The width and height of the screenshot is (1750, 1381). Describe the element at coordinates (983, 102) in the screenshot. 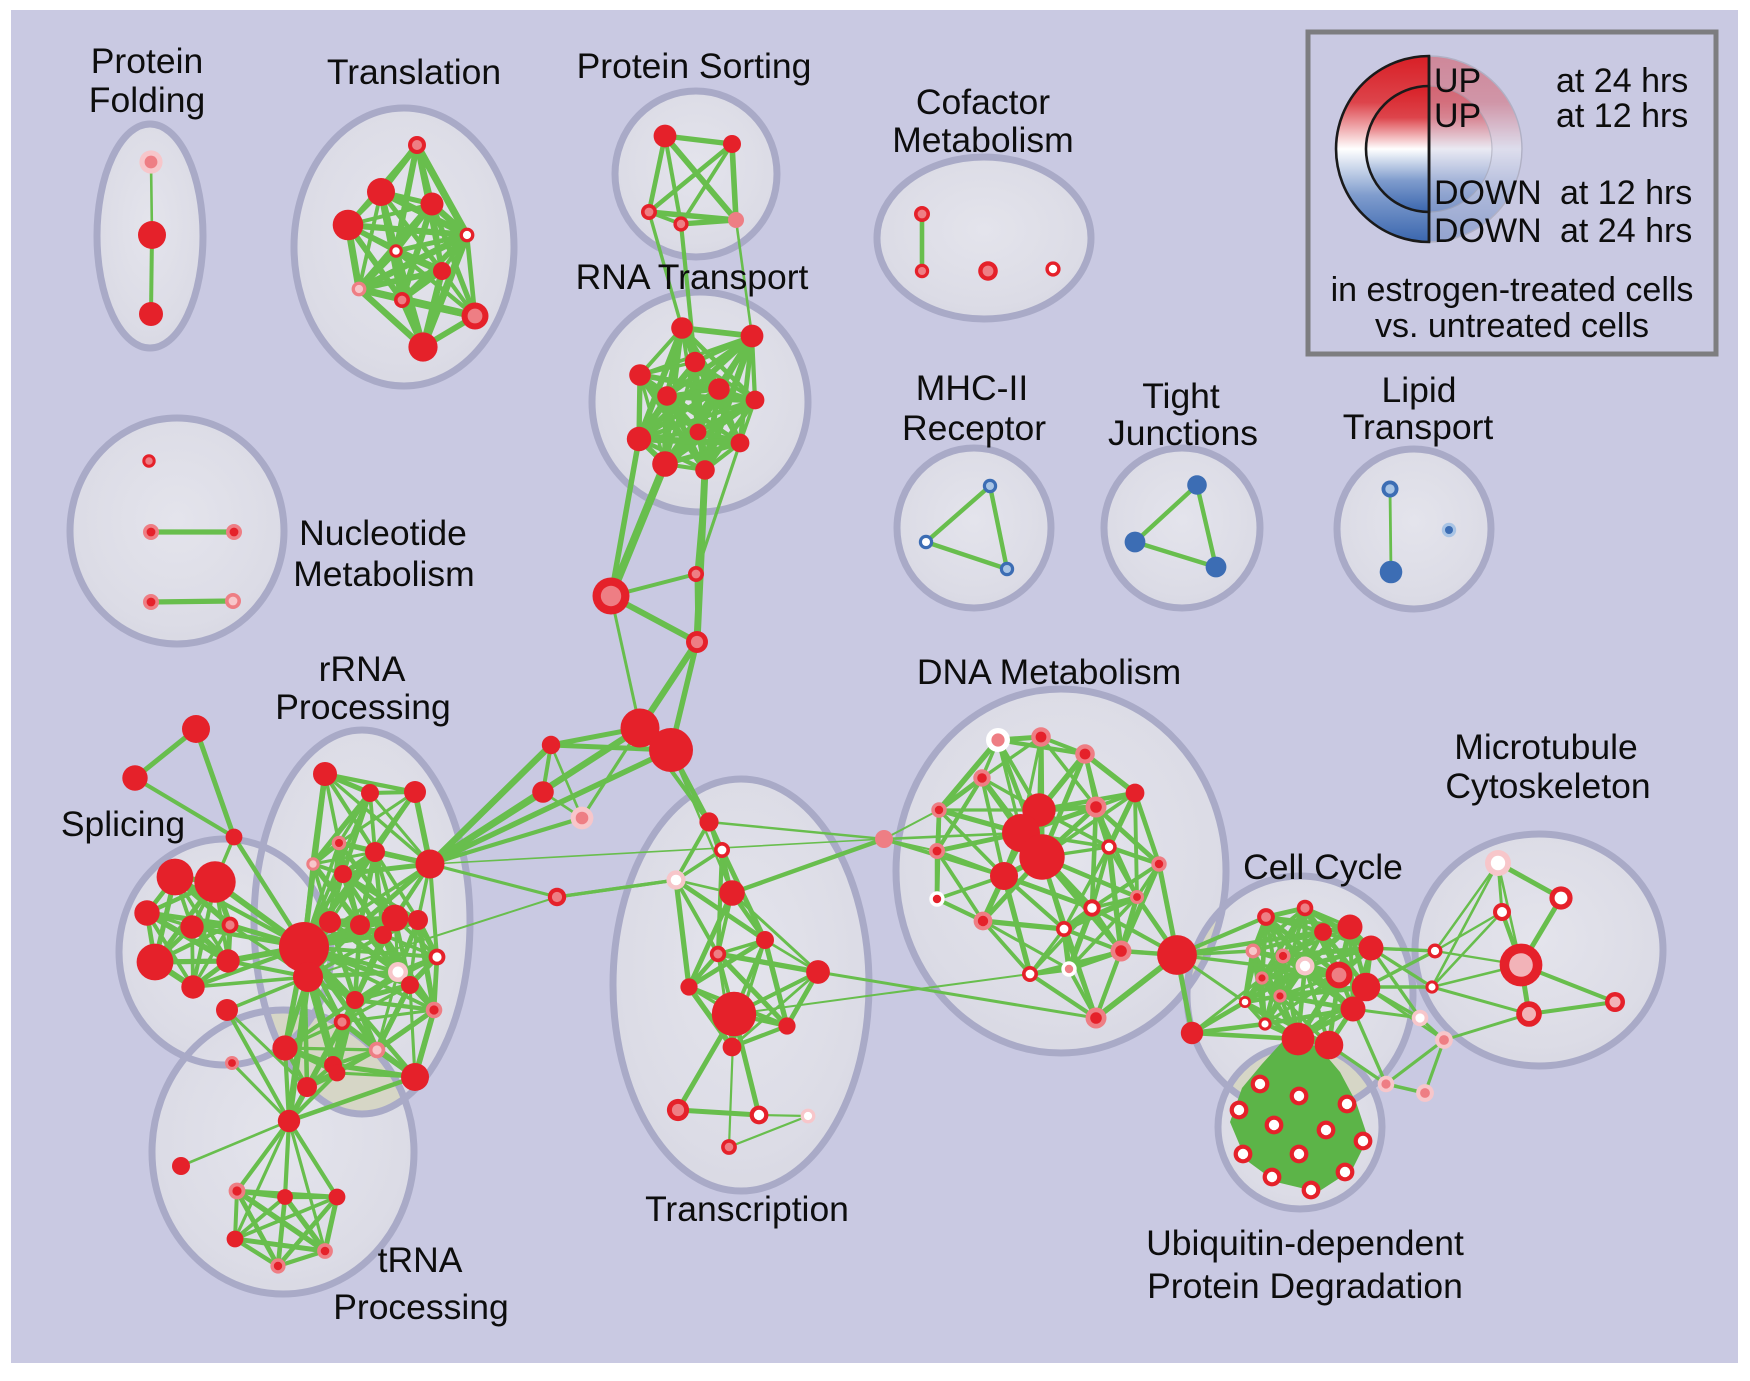

I see `svg-text: Cofactor` at that location.